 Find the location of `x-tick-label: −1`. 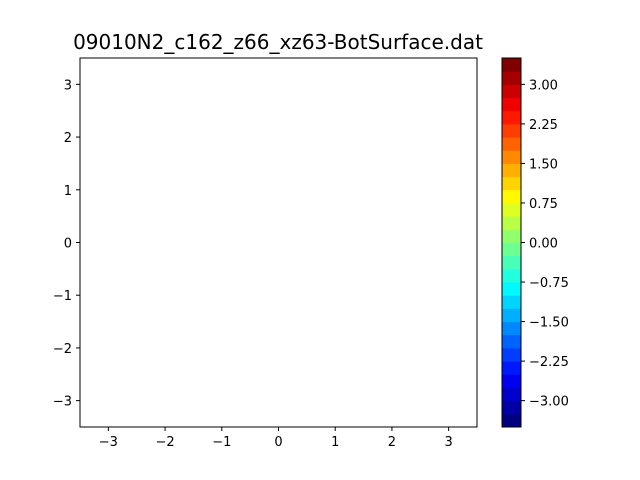

x-tick-label: −1 is located at coordinates (221, 442).